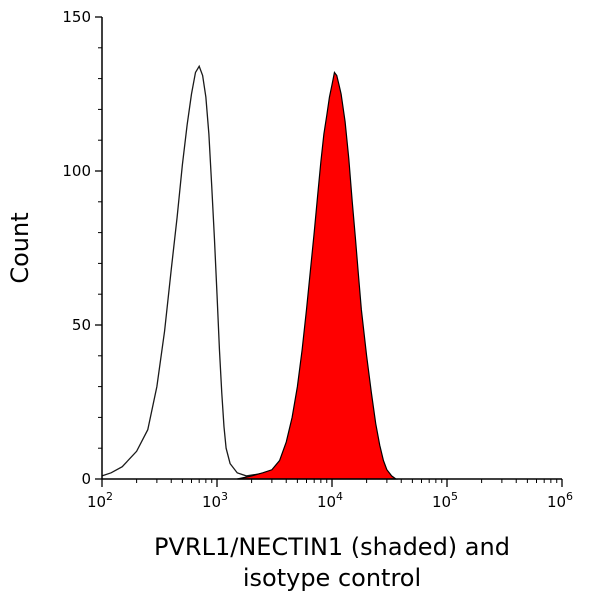 The image size is (600, 598). What do you see at coordinates (76, 171) in the screenshot?
I see `y-tick-label-100: 100` at bounding box center [76, 171].